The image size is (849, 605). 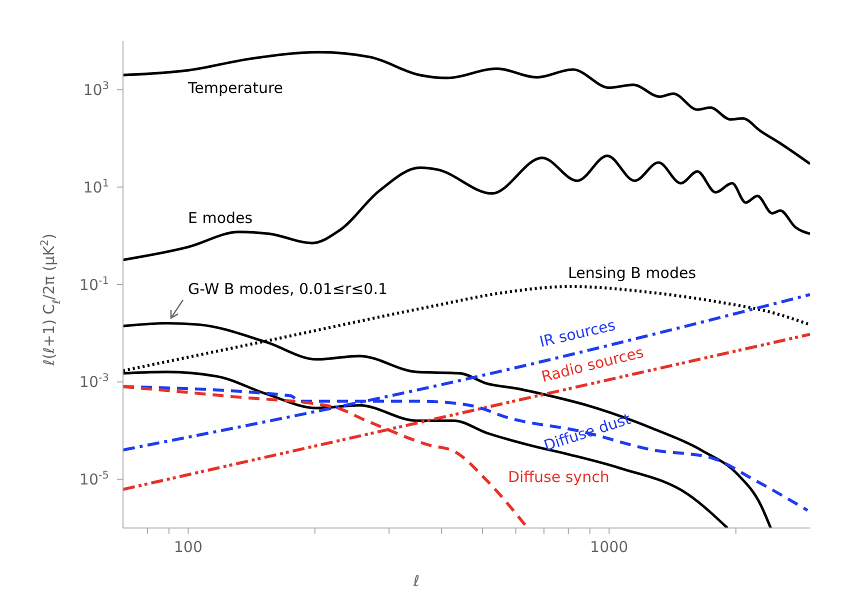 I want to click on y-tick-label: 10$^{3}$, so click(x=96, y=89).